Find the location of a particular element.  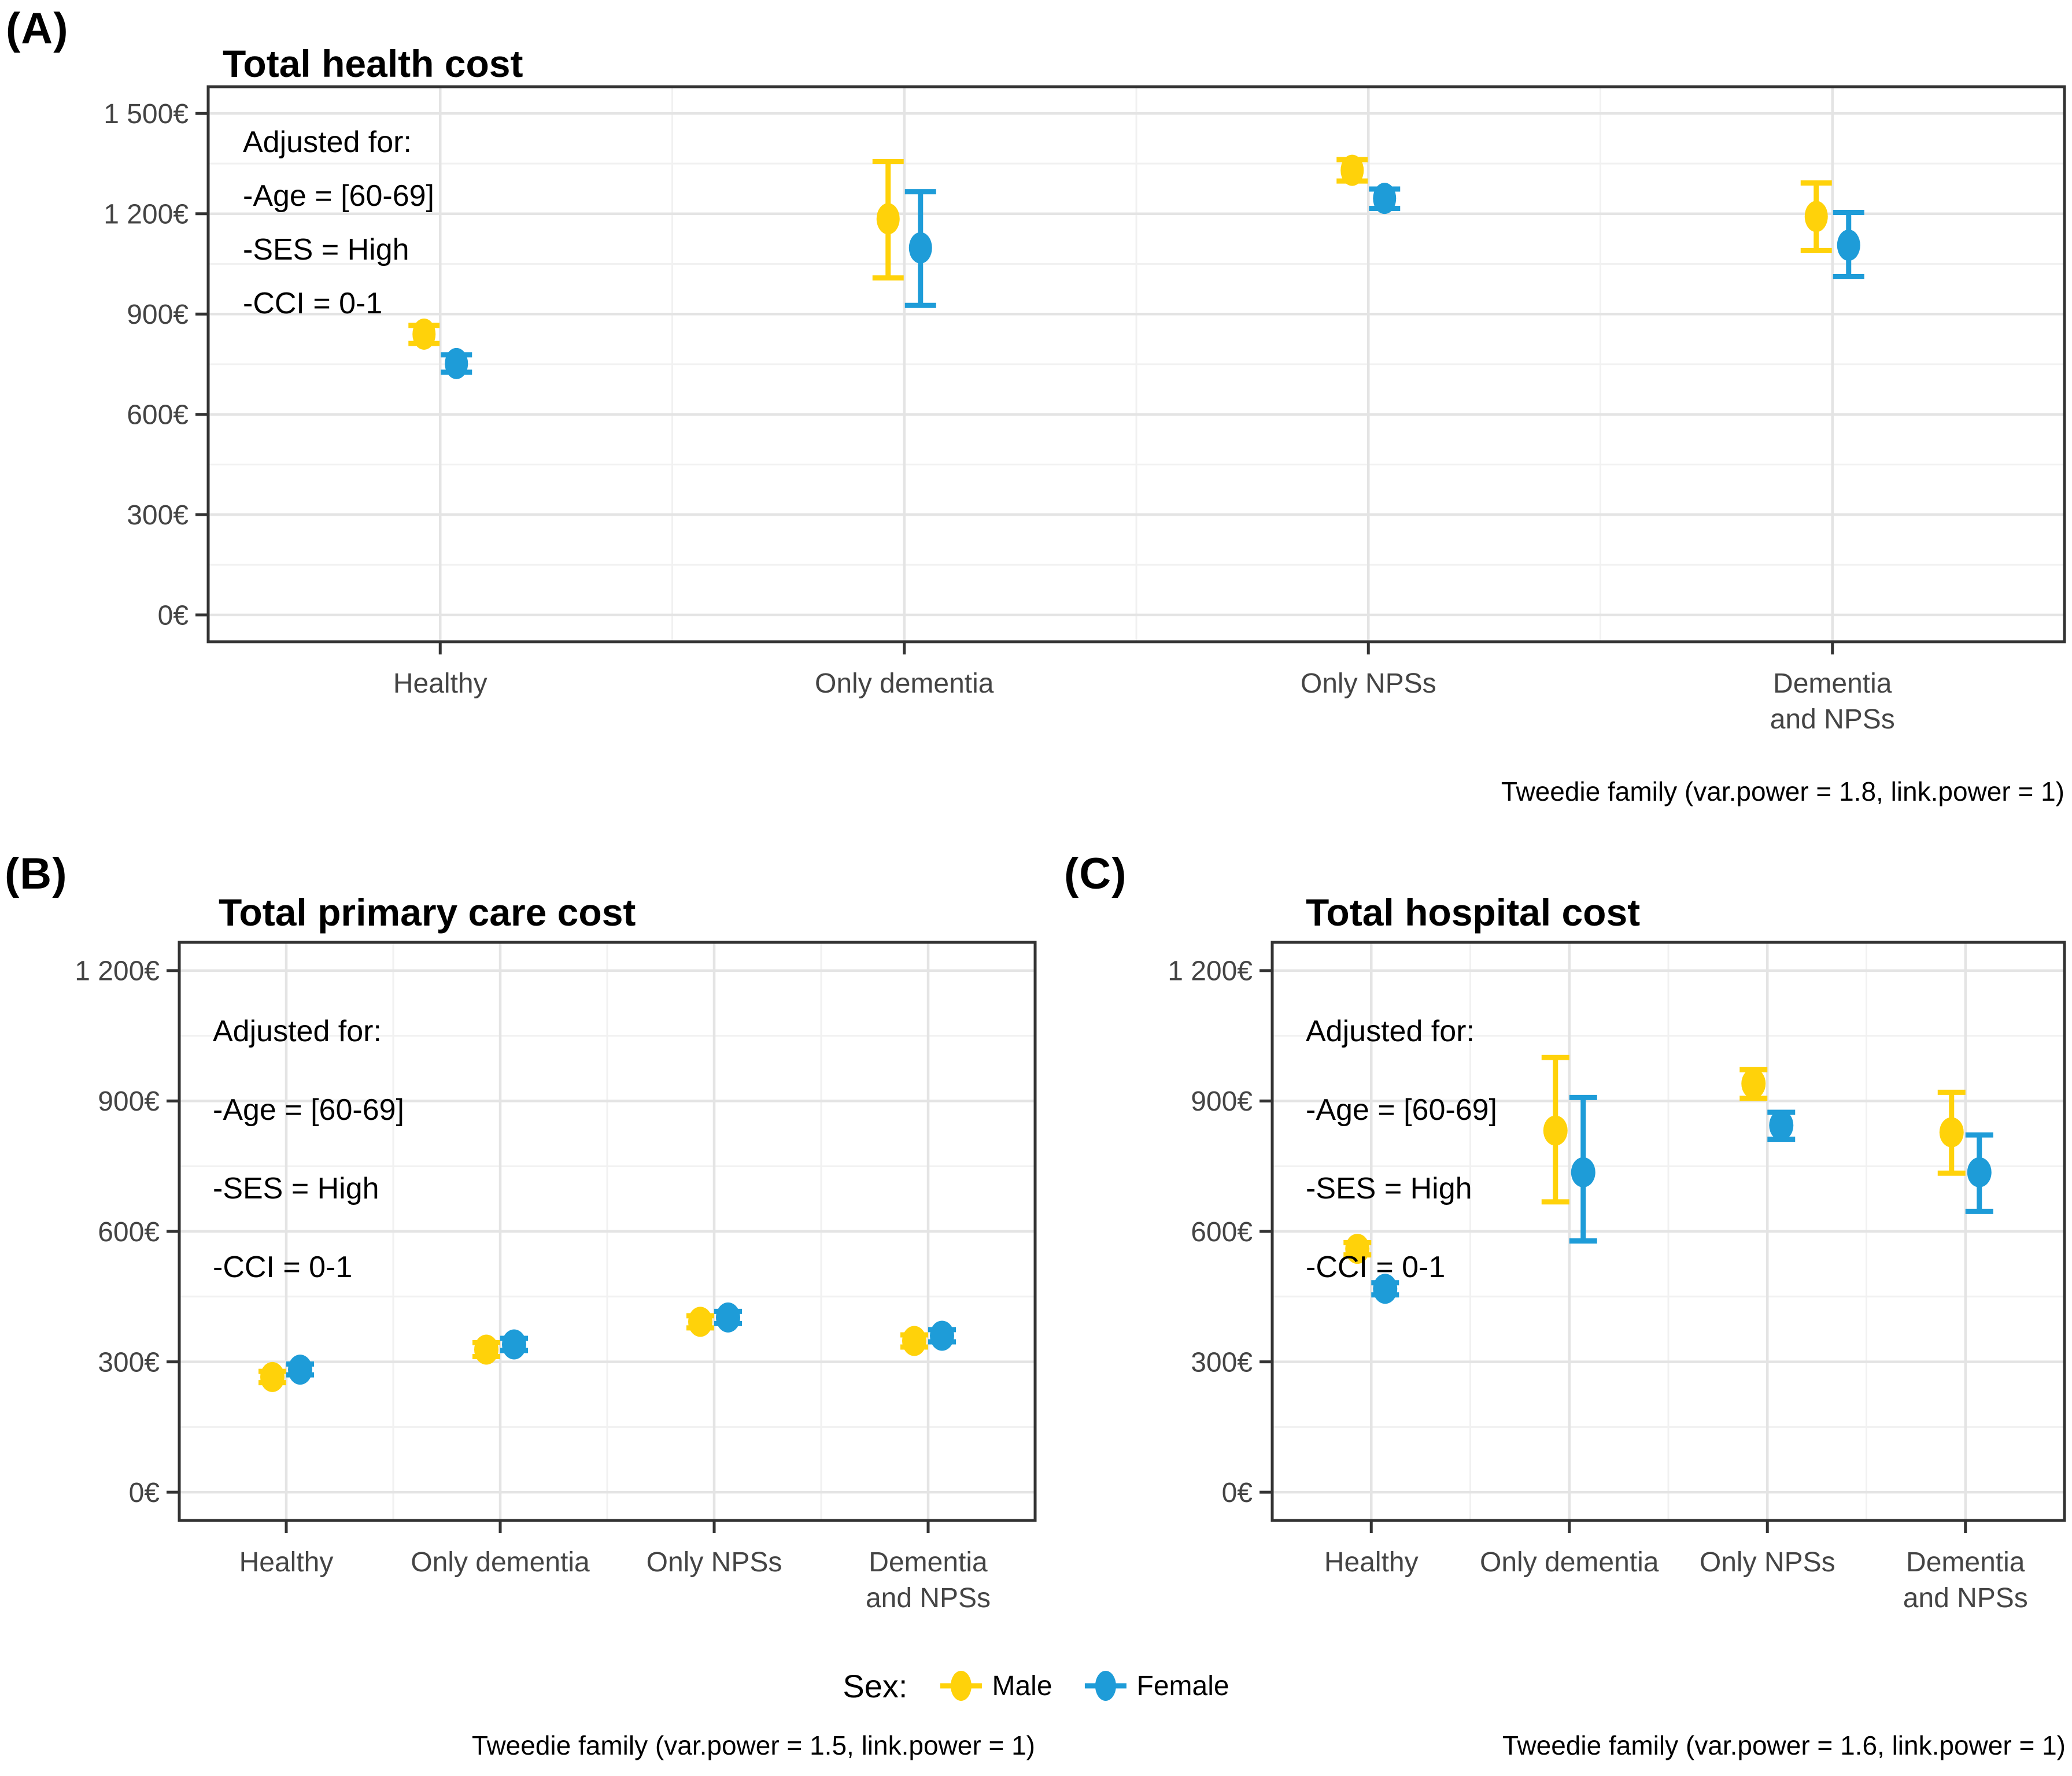

svg-text: 1 500€ is located at coordinates (146, 114).